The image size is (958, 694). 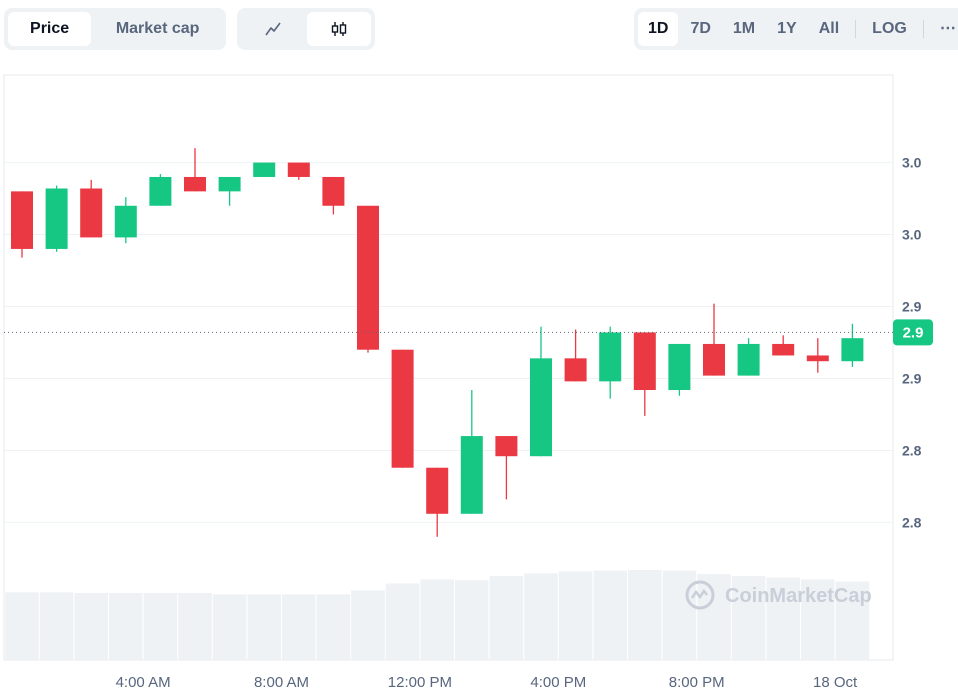 I want to click on range-group: 1D 7D 1M 1Y All LOG ⋯, so click(x=796, y=29).